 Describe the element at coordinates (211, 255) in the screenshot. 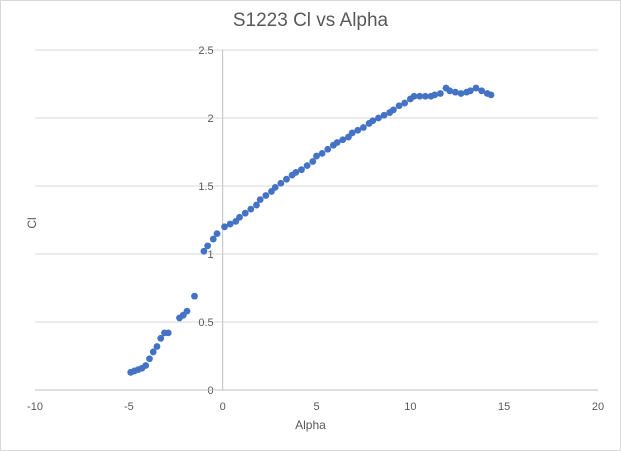

I see `y-tick-label: 1` at that location.